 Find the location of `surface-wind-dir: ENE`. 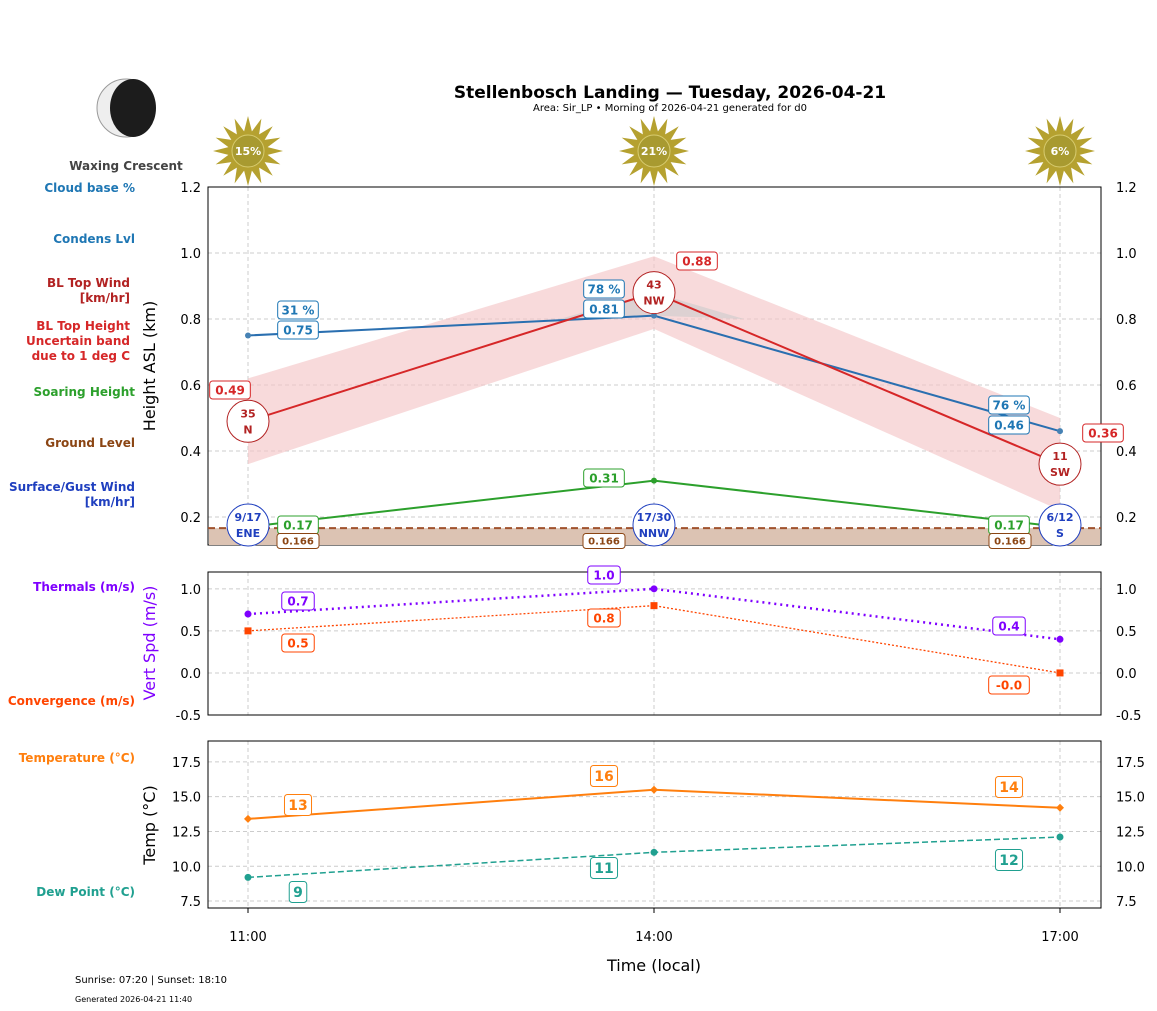

surface-wind-dir: ENE is located at coordinates (248, 533).